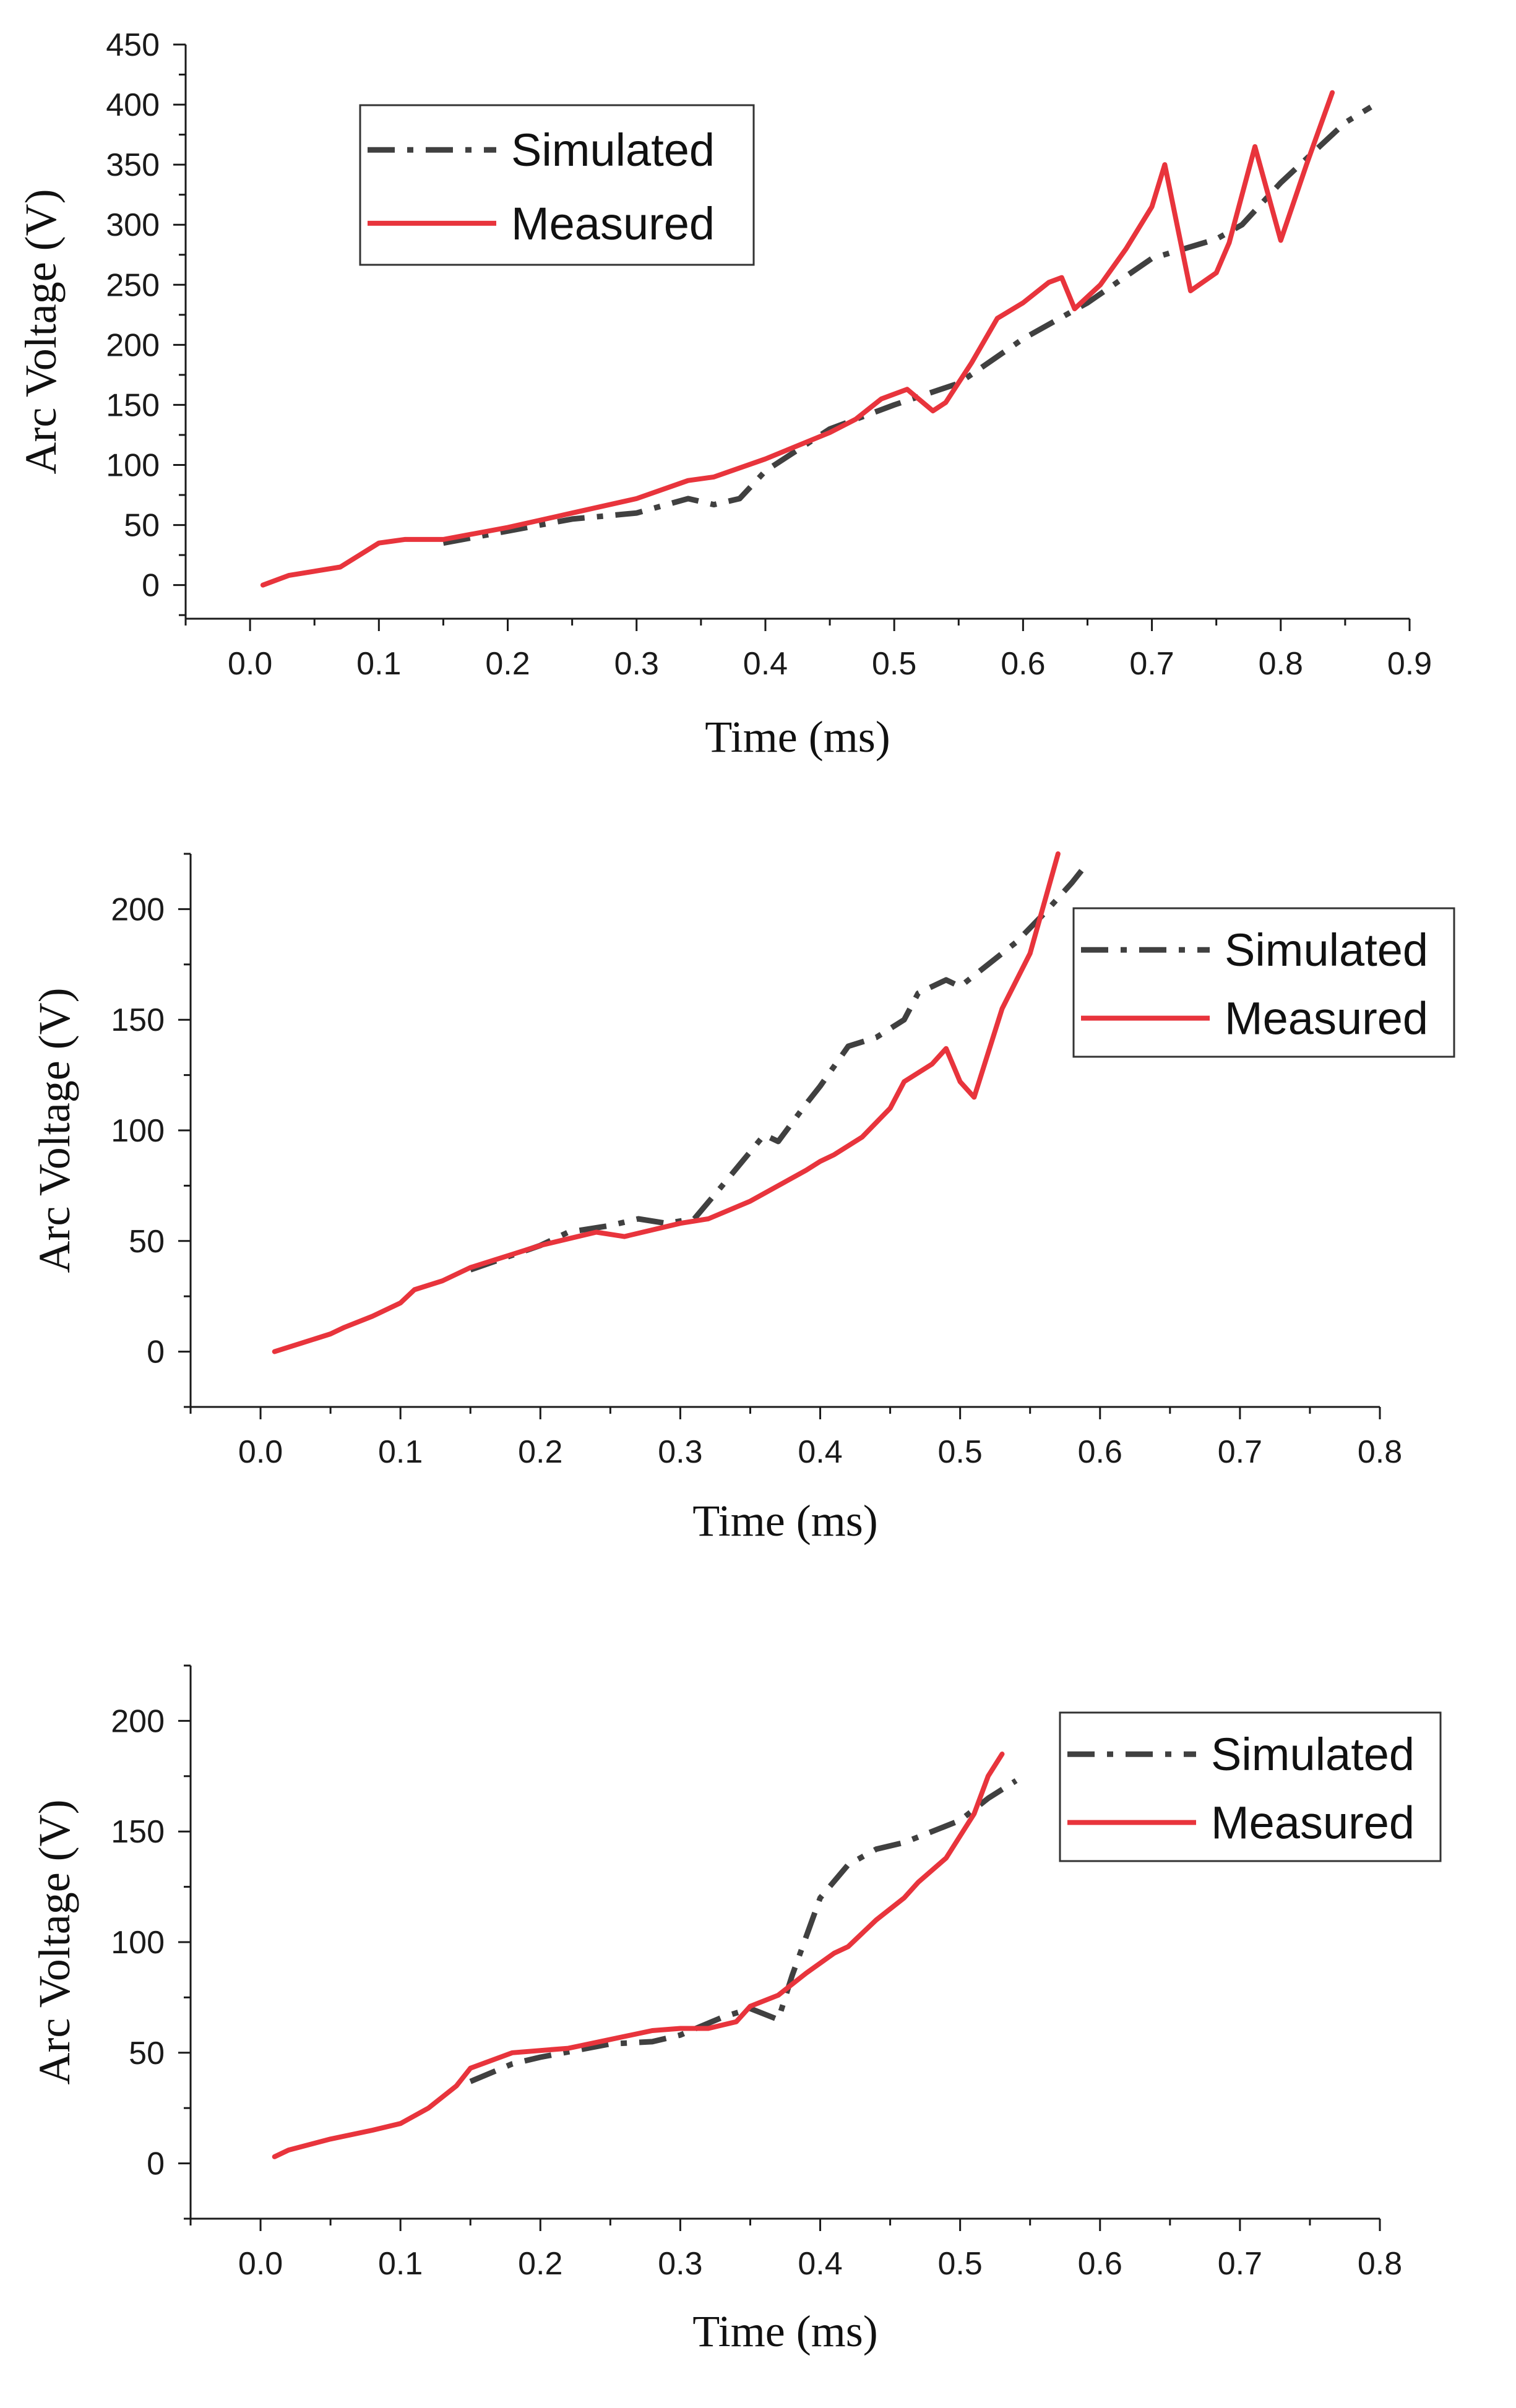 Image resolution: width=1516 pixels, height=2408 pixels. I want to click on x-tick-label: 0.9, so click(1409, 664).